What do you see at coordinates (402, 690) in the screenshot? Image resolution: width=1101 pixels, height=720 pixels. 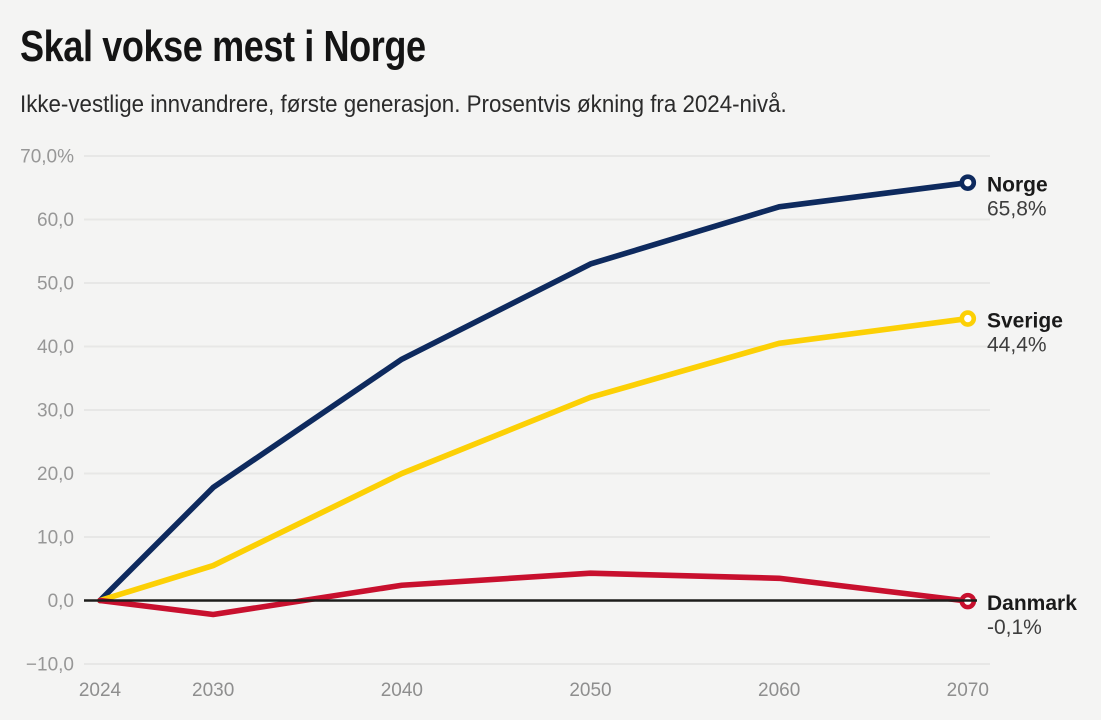 I see `x-tick-label: 2040` at bounding box center [402, 690].